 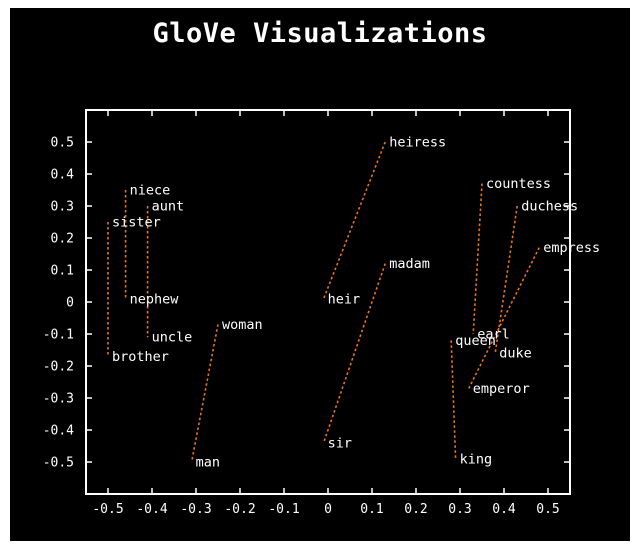 I want to click on pair-line-empress-emperor, so click(x=504, y=318).